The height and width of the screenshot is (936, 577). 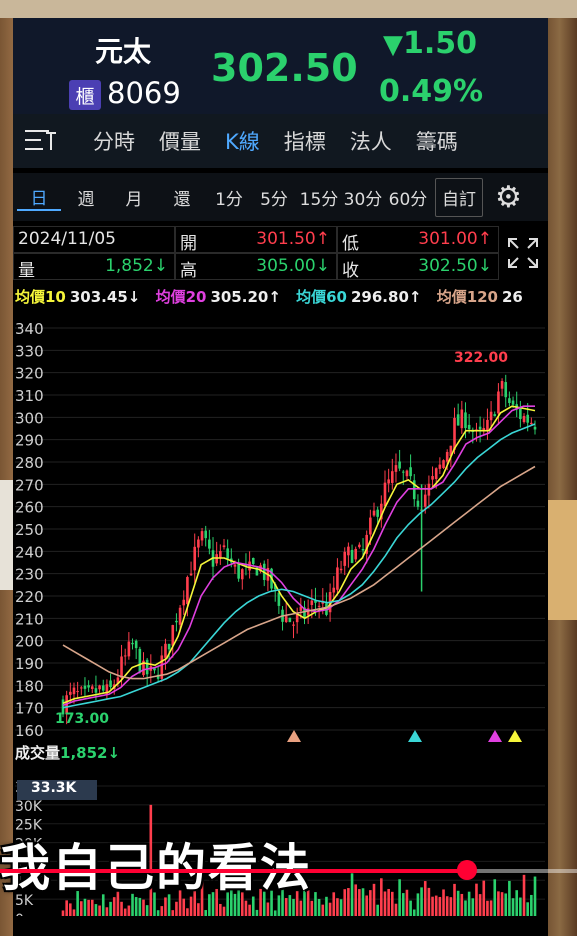 I want to click on close-value: 302.50↓, so click(x=455, y=266).